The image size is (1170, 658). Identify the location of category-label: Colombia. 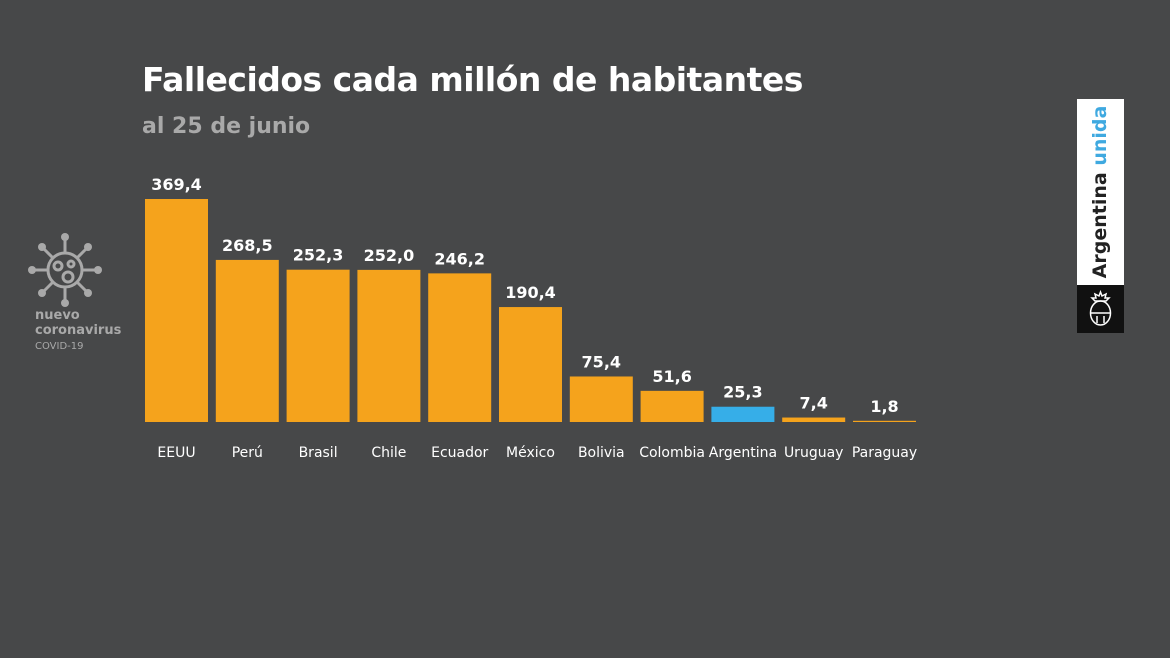
(672, 453).